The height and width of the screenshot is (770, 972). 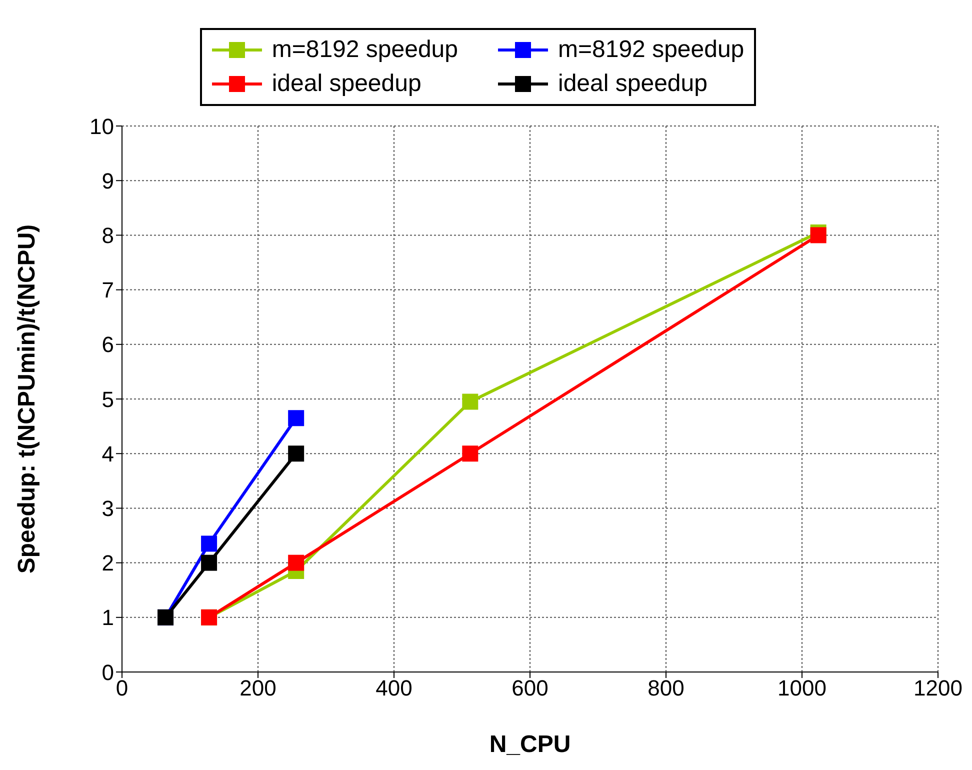 What do you see at coordinates (108, 345) in the screenshot?
I see `y-tick-label: 6` at bounding box center [108, 345].